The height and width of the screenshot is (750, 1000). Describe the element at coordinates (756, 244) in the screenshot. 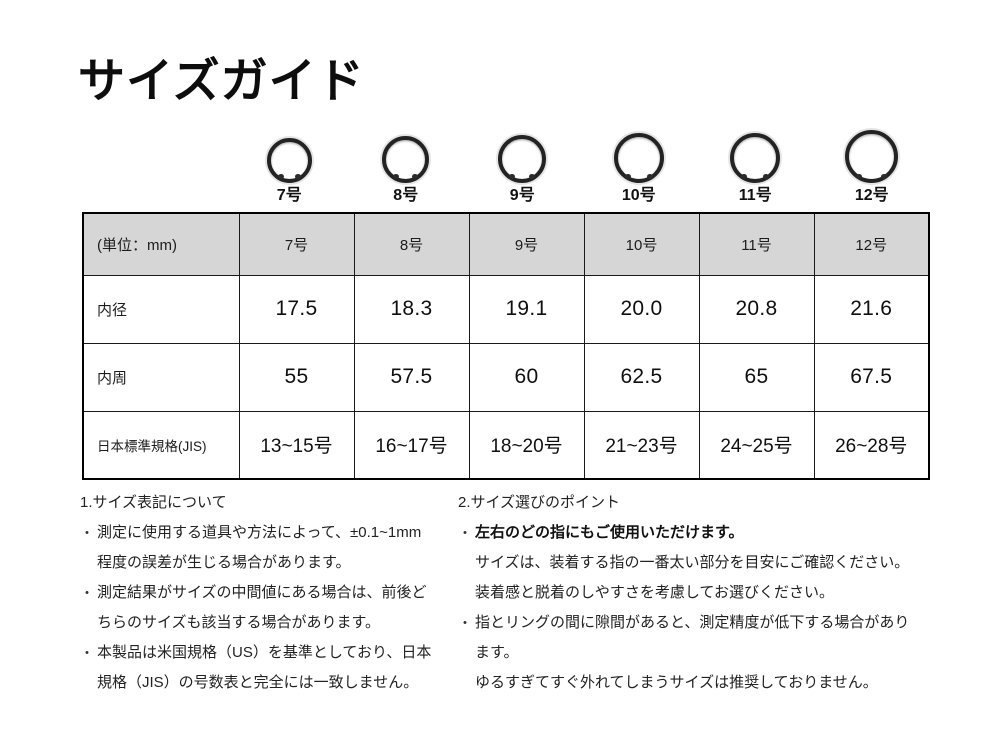

I see `column-header: 11号` at that location.